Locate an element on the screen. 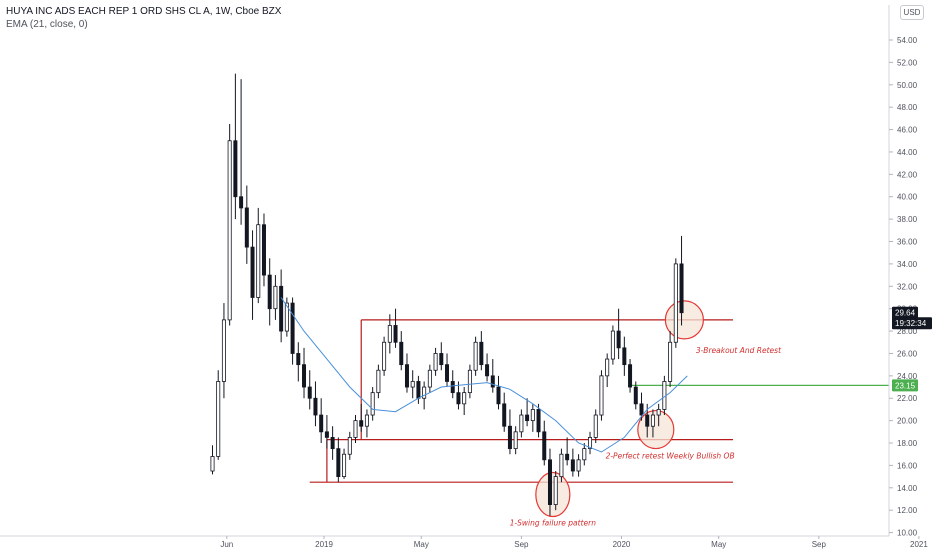  price-tag-label: 19:32:34 is located at coordinates (911, 323).